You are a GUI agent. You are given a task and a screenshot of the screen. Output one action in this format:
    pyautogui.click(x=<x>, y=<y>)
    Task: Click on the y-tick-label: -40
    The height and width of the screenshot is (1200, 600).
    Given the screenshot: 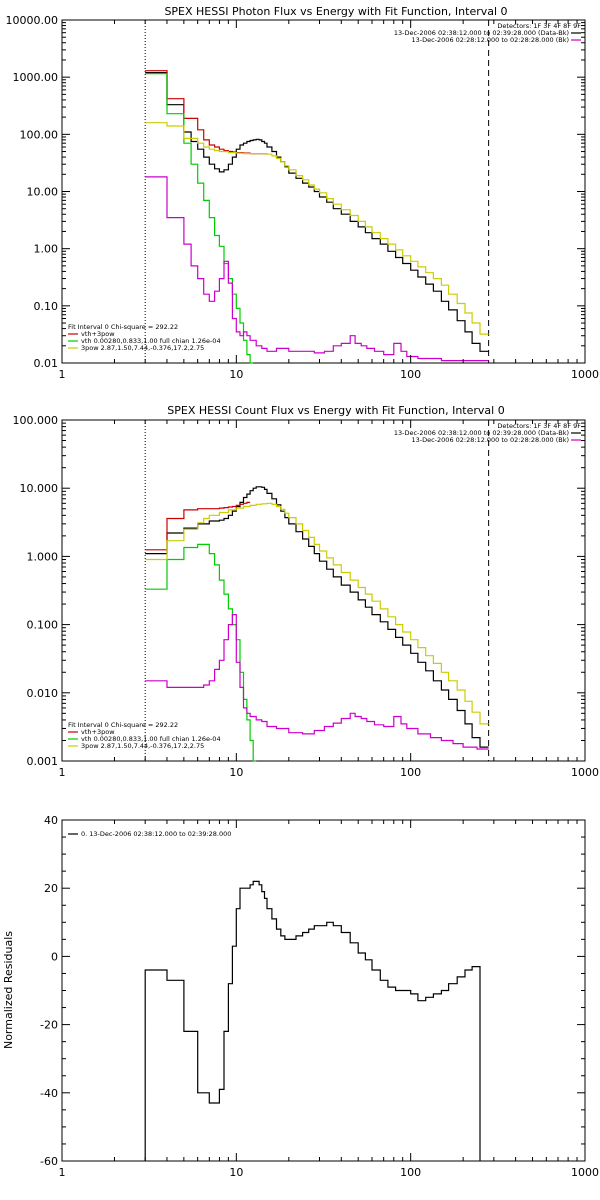 What is the action you would take?
    pyautogui.click(x=49, y=1093)
    